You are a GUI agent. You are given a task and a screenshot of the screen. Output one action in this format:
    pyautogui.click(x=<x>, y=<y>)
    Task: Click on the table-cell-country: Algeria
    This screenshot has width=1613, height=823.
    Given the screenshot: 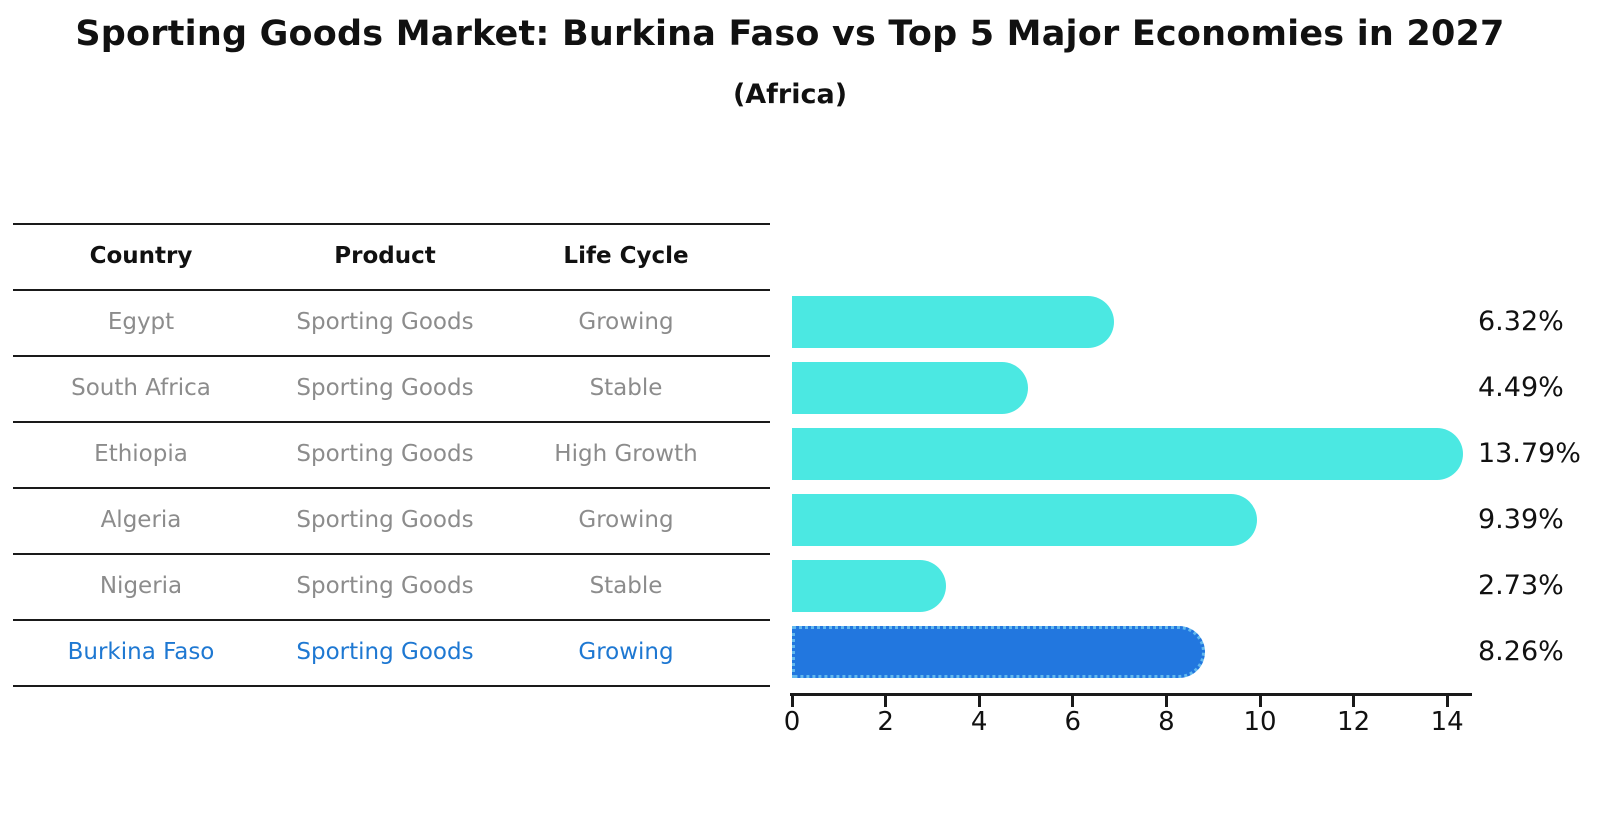 What is the action you would take?
    pyautogui.click(x=141, y=520)
    